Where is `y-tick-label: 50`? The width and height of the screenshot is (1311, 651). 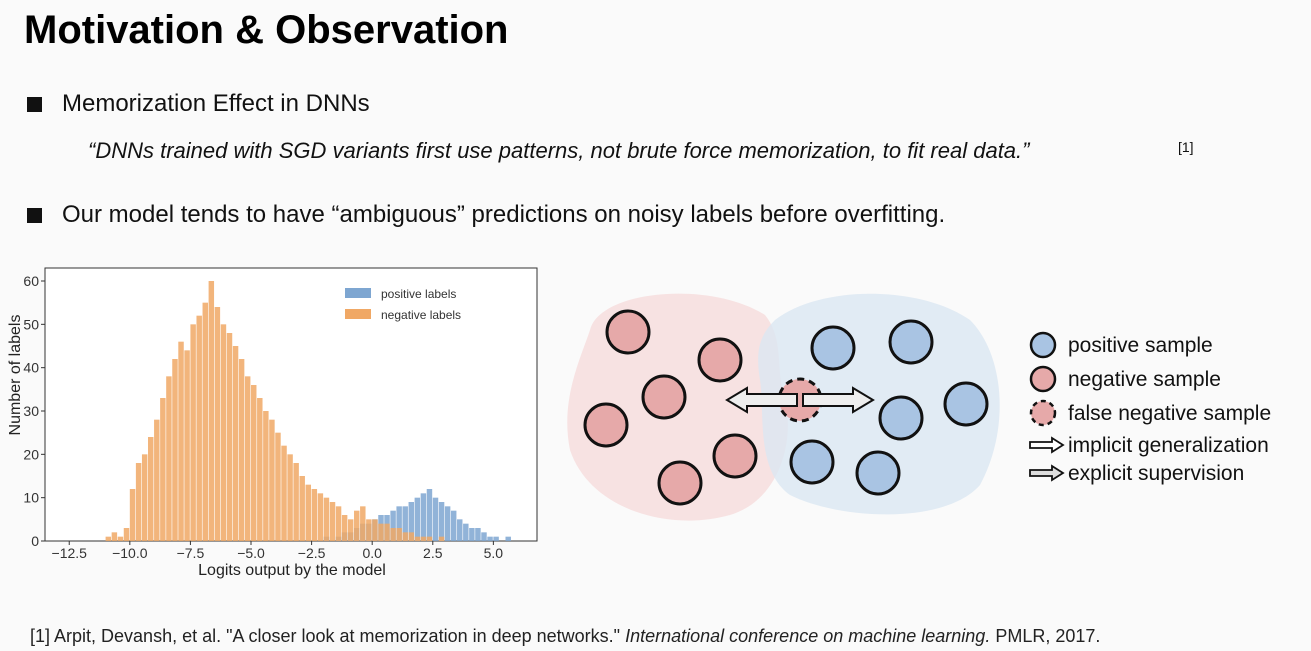
y-tick-label: 50 is located at coordinates (31, 324).